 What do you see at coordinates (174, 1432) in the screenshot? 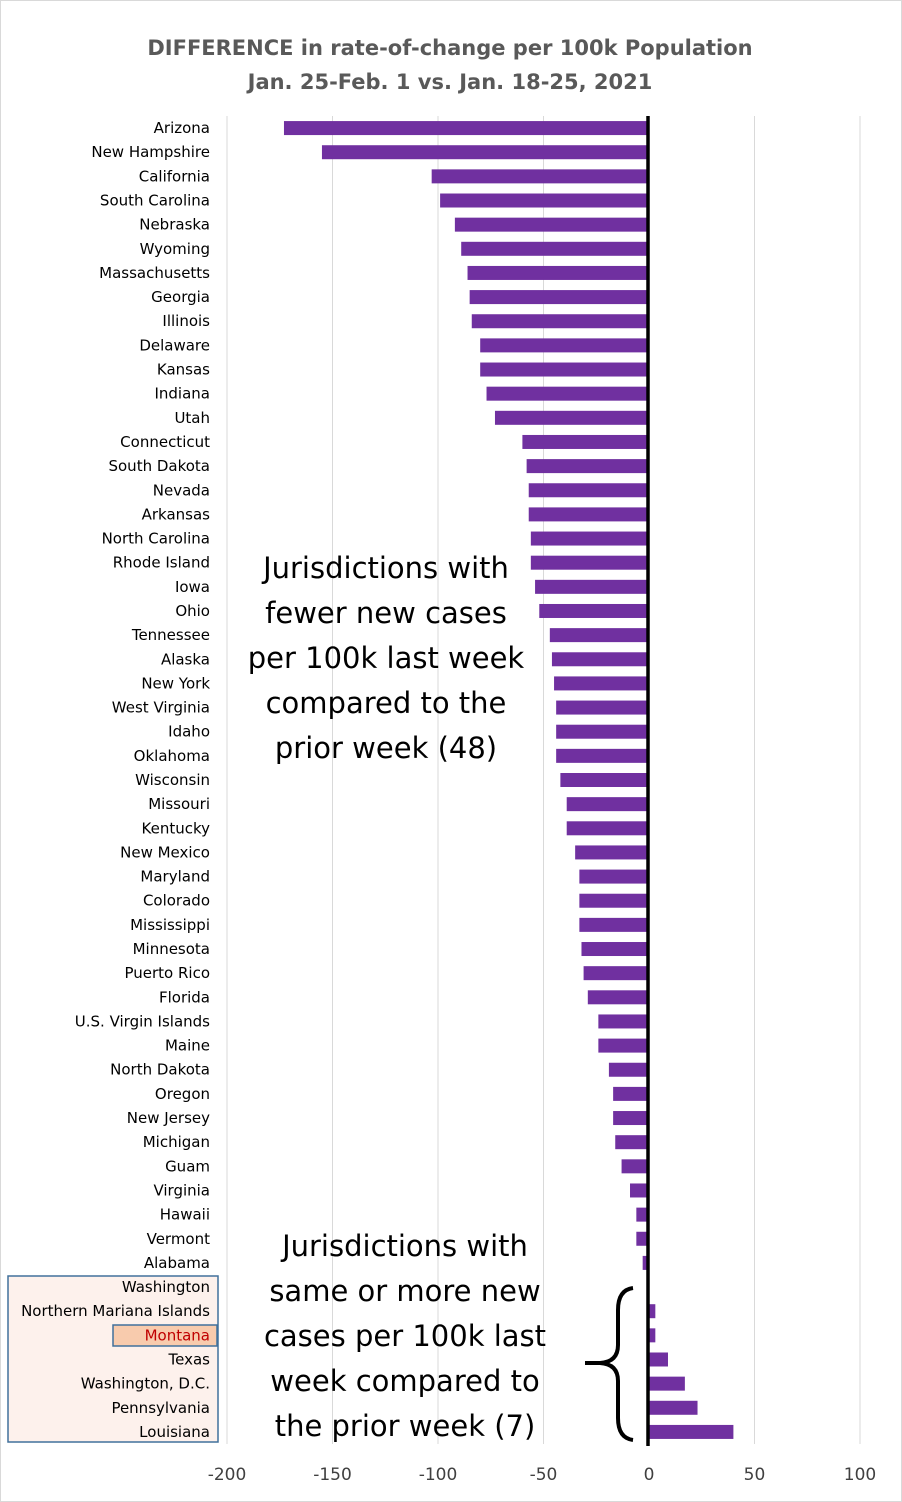
I see `category-label: Louisiana` at bounding box center [174, 1432].